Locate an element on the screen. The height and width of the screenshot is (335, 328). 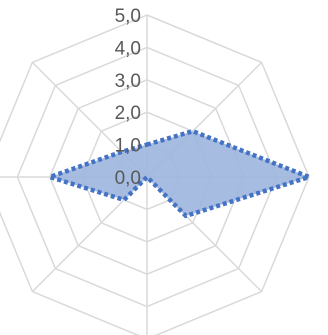
tick-label-2: 2,0 is located at coordinates (128, 113).